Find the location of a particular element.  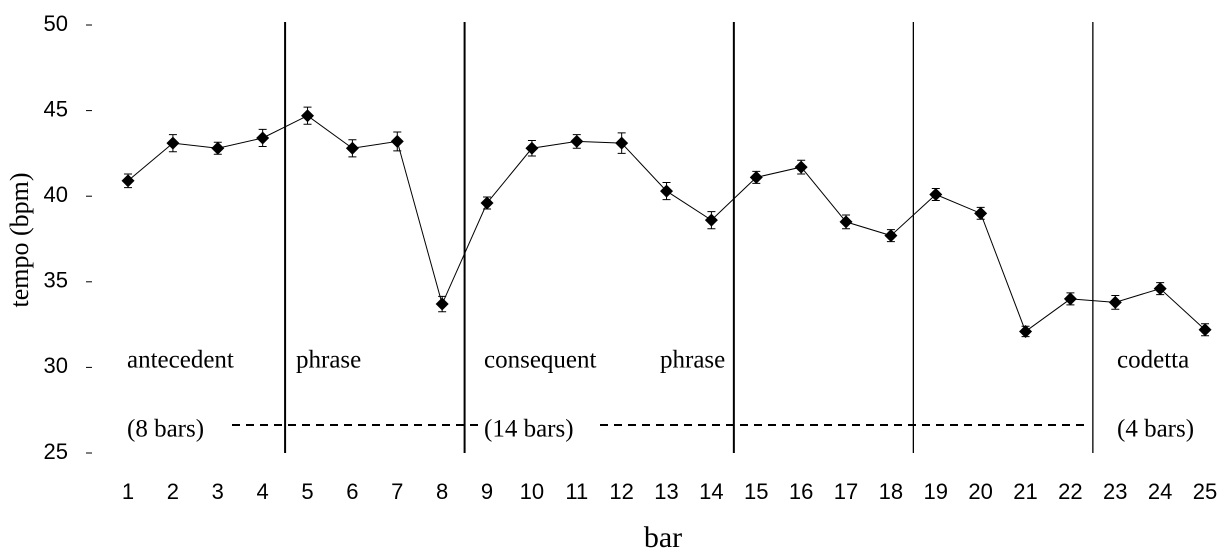

x-tick-label: 25 is located at coordinates (1205, 491).